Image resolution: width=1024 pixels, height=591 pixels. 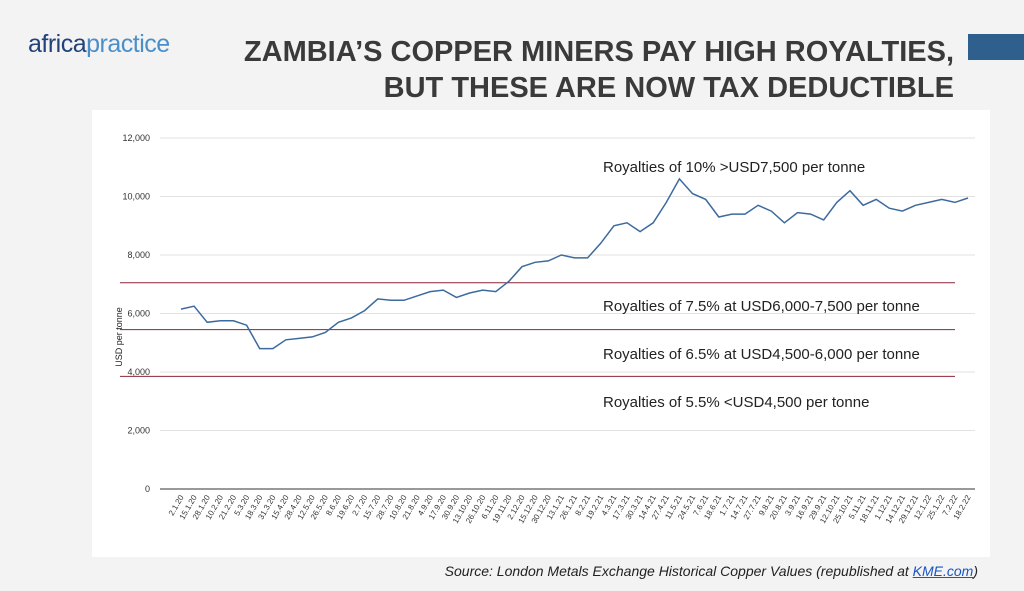 I want to click on source-text: ), so click(x=975, y=571).